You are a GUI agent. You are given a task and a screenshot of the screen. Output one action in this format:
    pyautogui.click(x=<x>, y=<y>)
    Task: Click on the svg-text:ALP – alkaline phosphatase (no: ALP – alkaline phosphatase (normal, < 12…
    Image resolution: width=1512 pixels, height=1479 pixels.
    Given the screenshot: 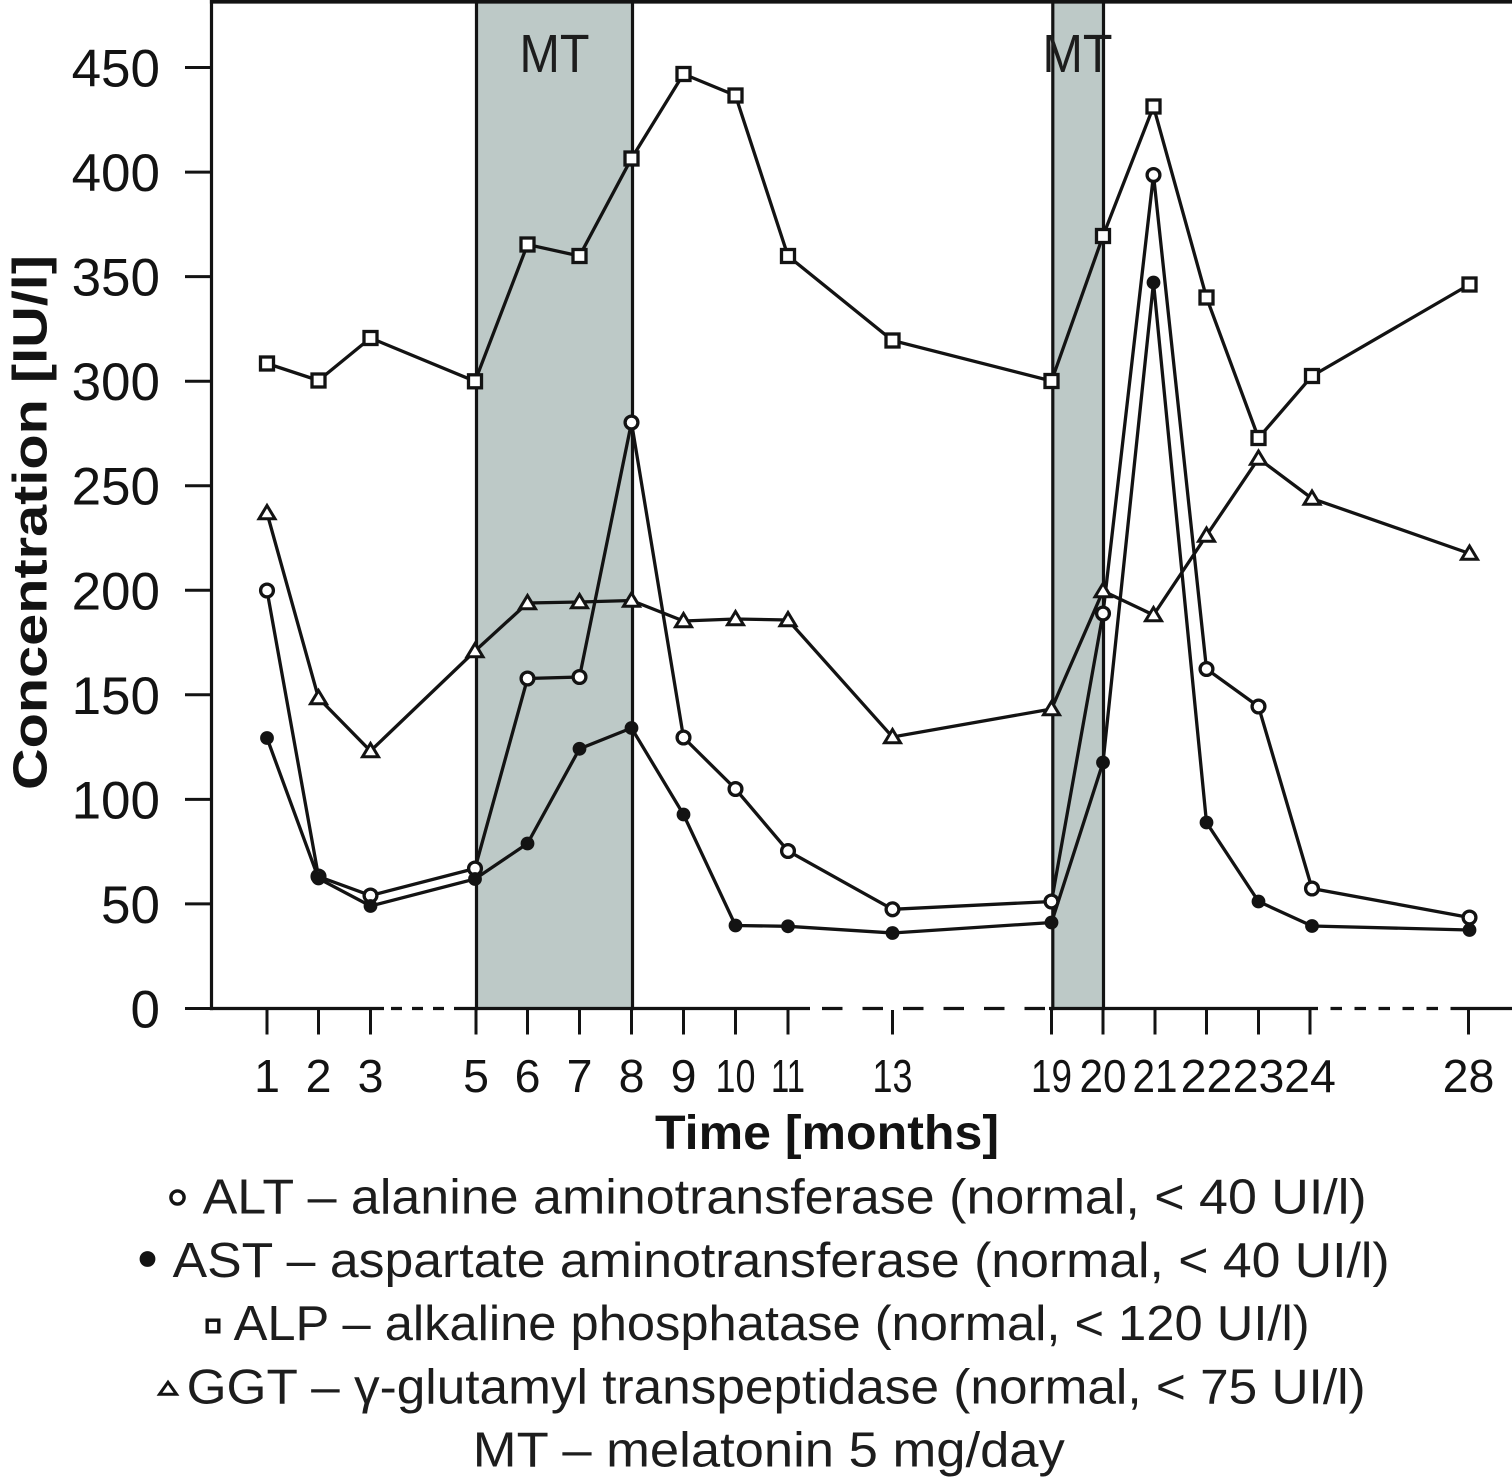 What is the action you would take?
    pyautogui.click(x=772, y=1324)
    